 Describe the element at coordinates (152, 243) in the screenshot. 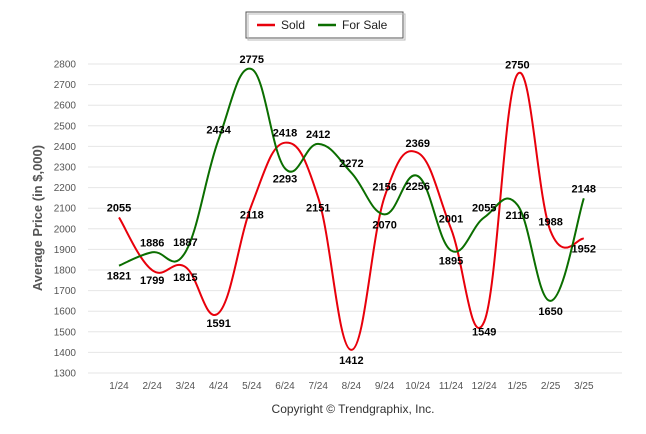

I see `data-label: 1886` at that location.